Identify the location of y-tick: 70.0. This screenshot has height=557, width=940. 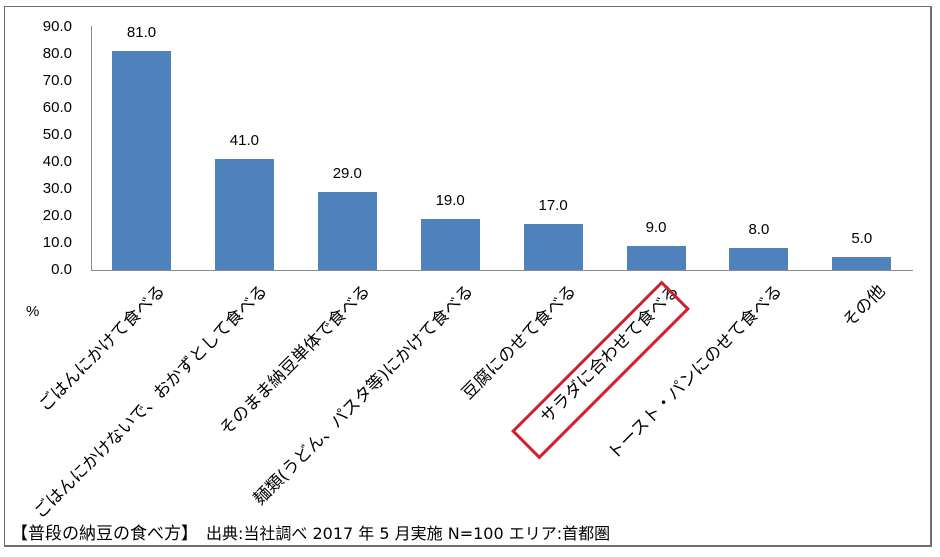
(57, 80).